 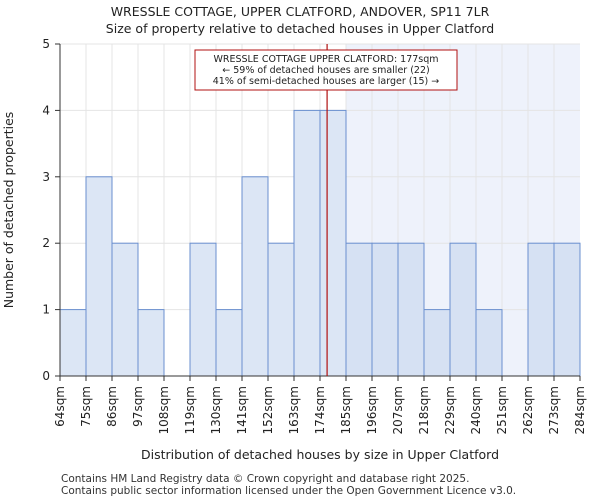 What do you see at coordinates (86, 406) in the screenshot?
I see `x-tick-label: 75sqm` at bounding box center [86, 406].